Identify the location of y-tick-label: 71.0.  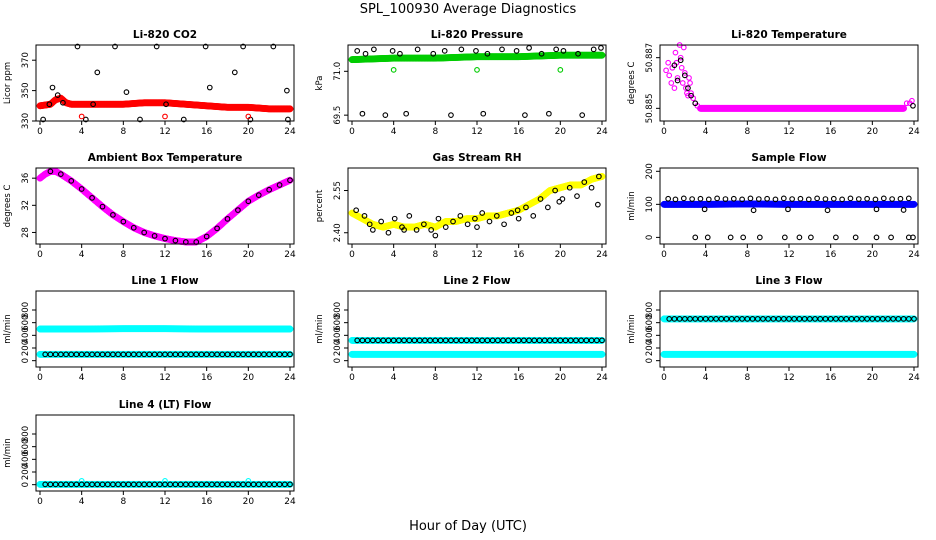
(338, 71).